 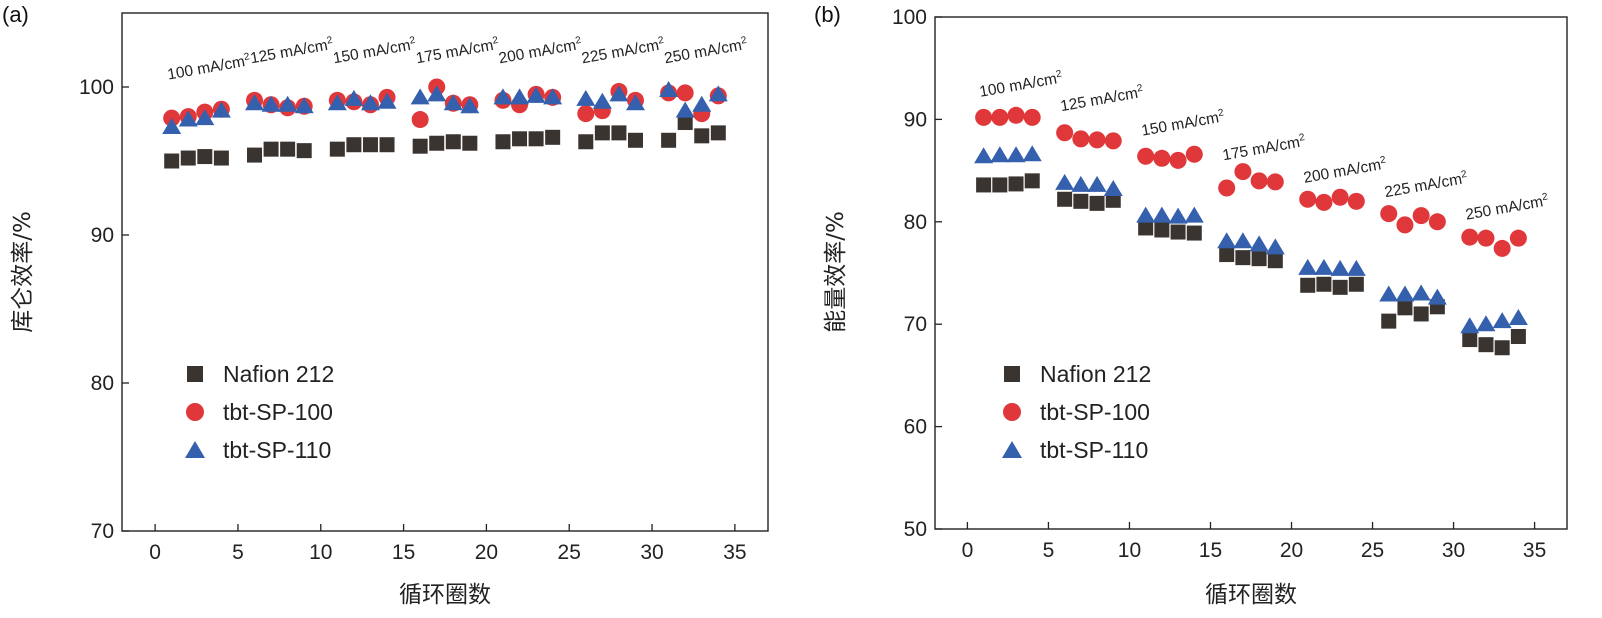 What do you see at coordinates (445, 123) in the screenshot?
I see `panel-a-marks` at bounding box center [445, 123].